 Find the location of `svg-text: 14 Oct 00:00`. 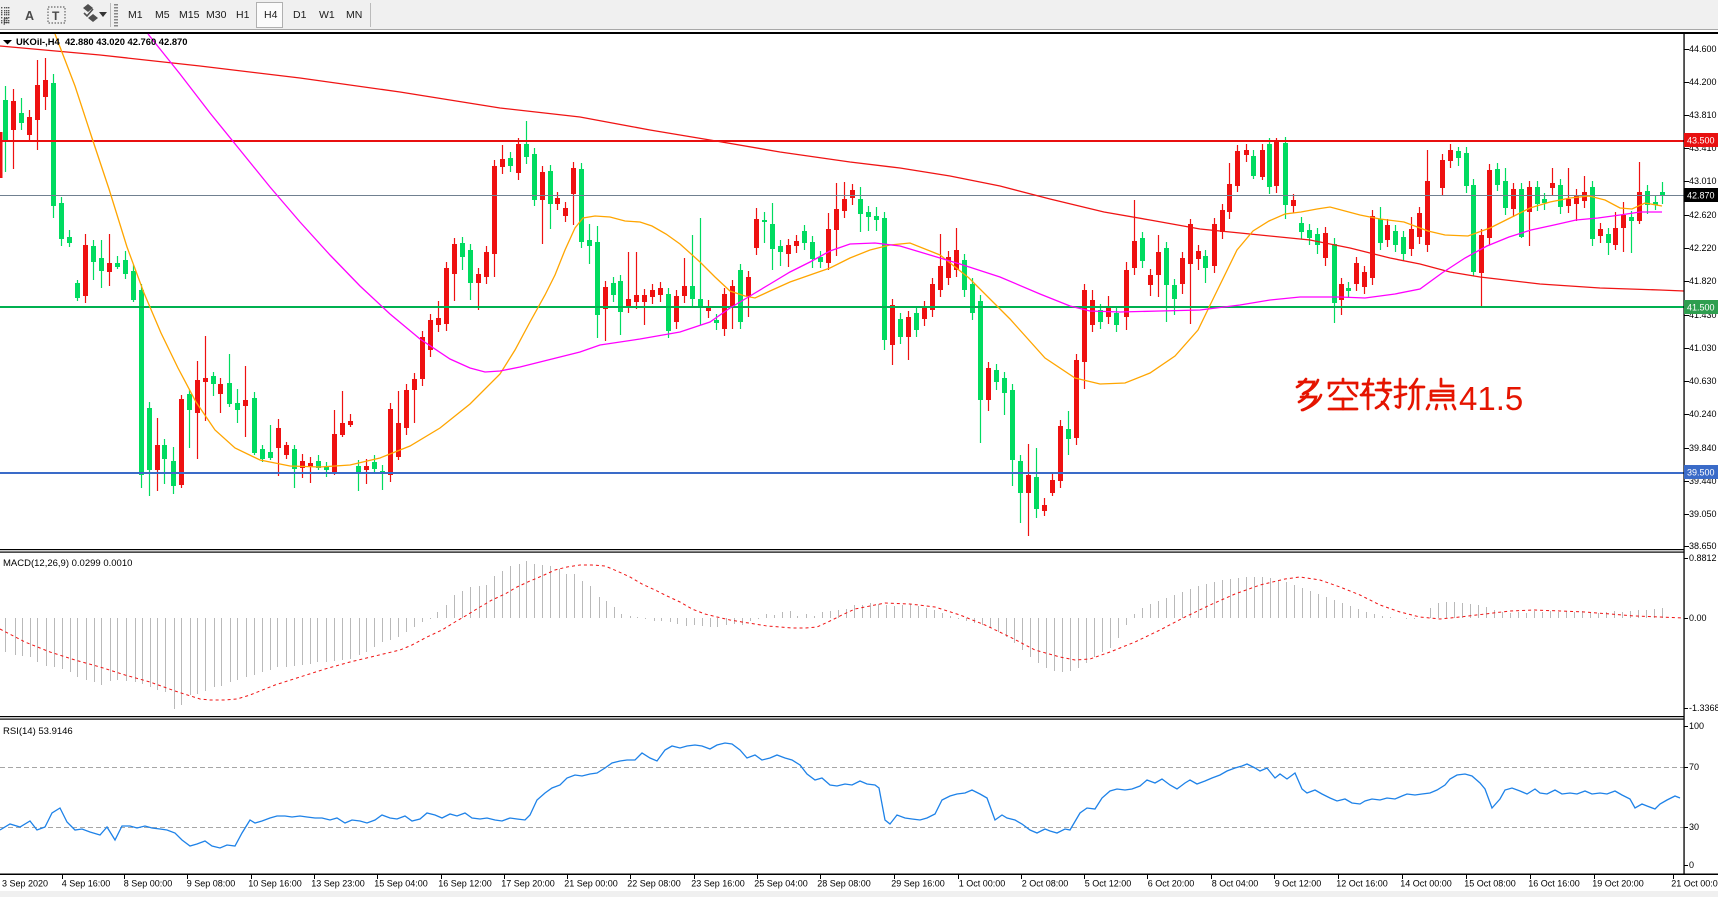

svg-text: 14 Oct 00:00 is located at coordinates (1426, 884).